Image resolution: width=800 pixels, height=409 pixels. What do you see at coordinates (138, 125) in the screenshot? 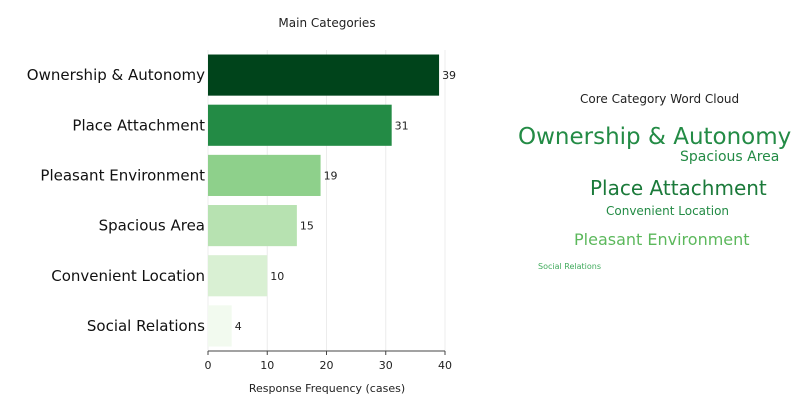
I see `category-label: Place Attachment` at bounding box center [138, 125].